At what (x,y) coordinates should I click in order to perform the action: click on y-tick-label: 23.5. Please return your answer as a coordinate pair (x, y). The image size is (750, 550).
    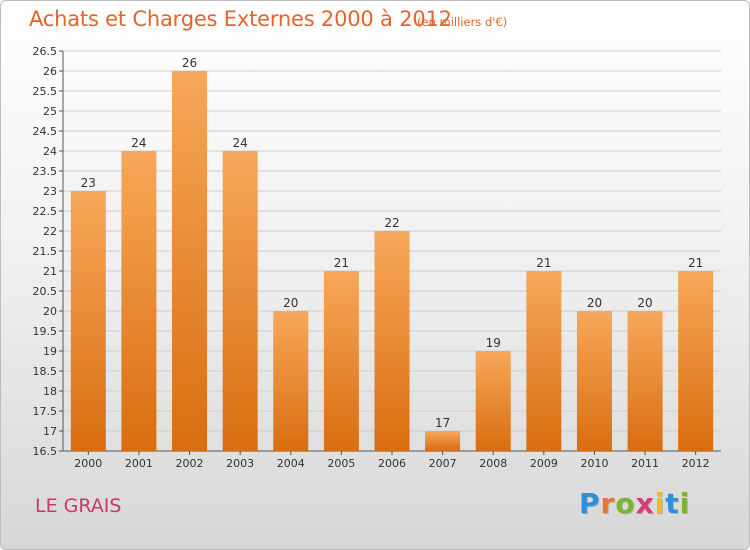
    Looking at the image, I should click on (45, 171).